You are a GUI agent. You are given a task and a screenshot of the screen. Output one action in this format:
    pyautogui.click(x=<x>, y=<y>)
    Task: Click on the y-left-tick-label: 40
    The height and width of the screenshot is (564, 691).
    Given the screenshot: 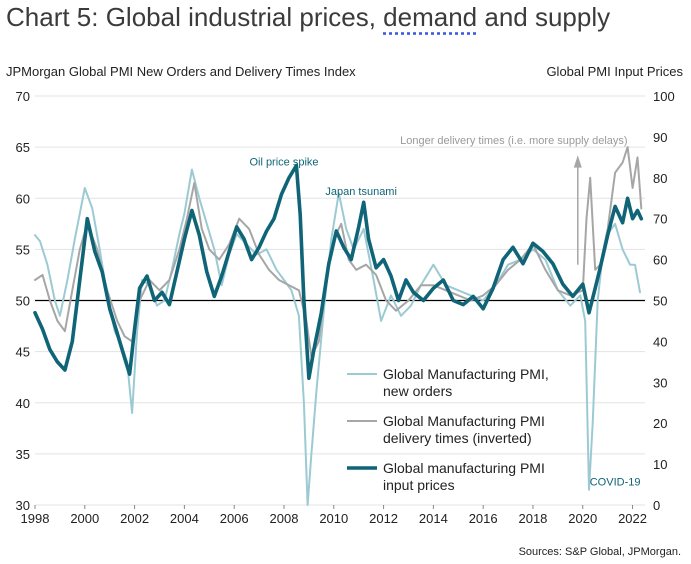 What is the action you would take?
    pyautogui.click(x=23, y=403)
    